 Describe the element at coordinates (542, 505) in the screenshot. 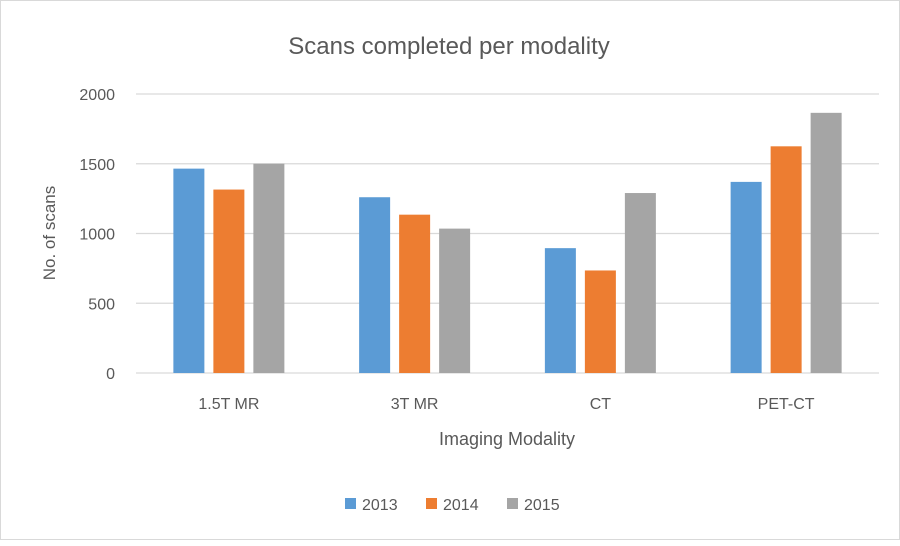

I see `legend-label: 2015` at that location.